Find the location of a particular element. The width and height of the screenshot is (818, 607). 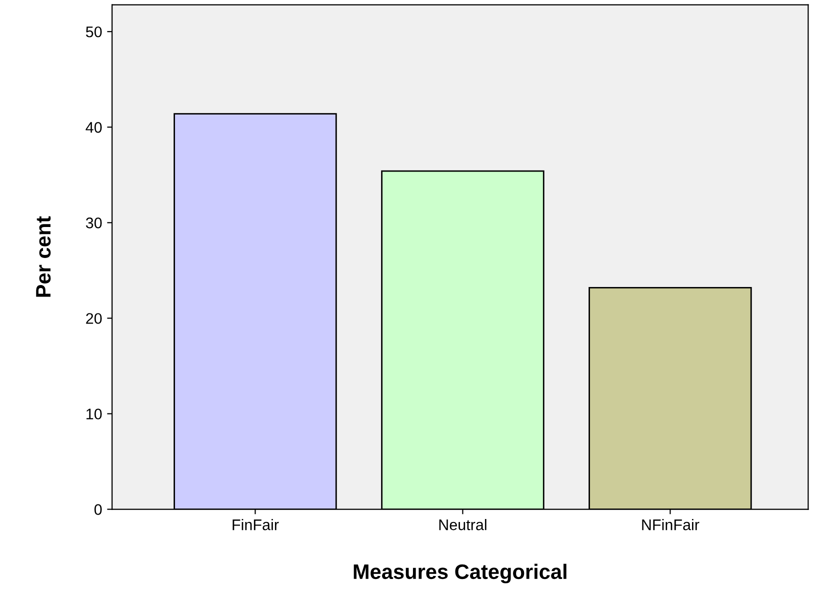

y-tick-label: 40 is located at coordinates (94, 127).